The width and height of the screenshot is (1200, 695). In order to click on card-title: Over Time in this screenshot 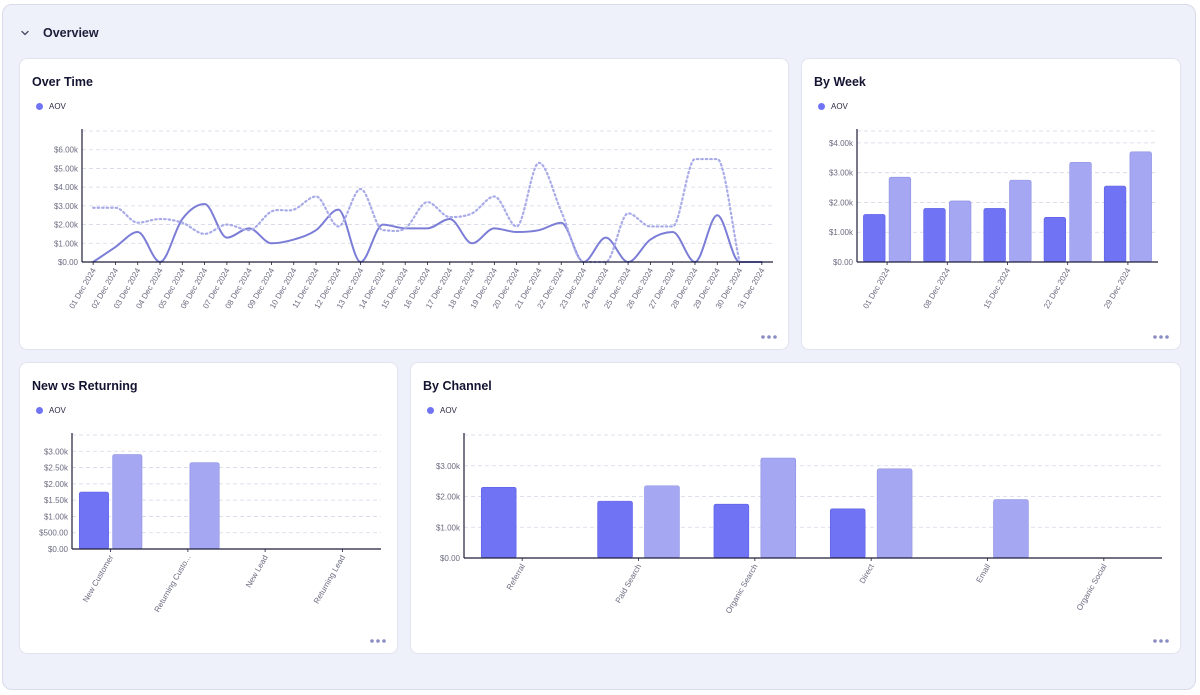, I will do `click(62, 82)`.